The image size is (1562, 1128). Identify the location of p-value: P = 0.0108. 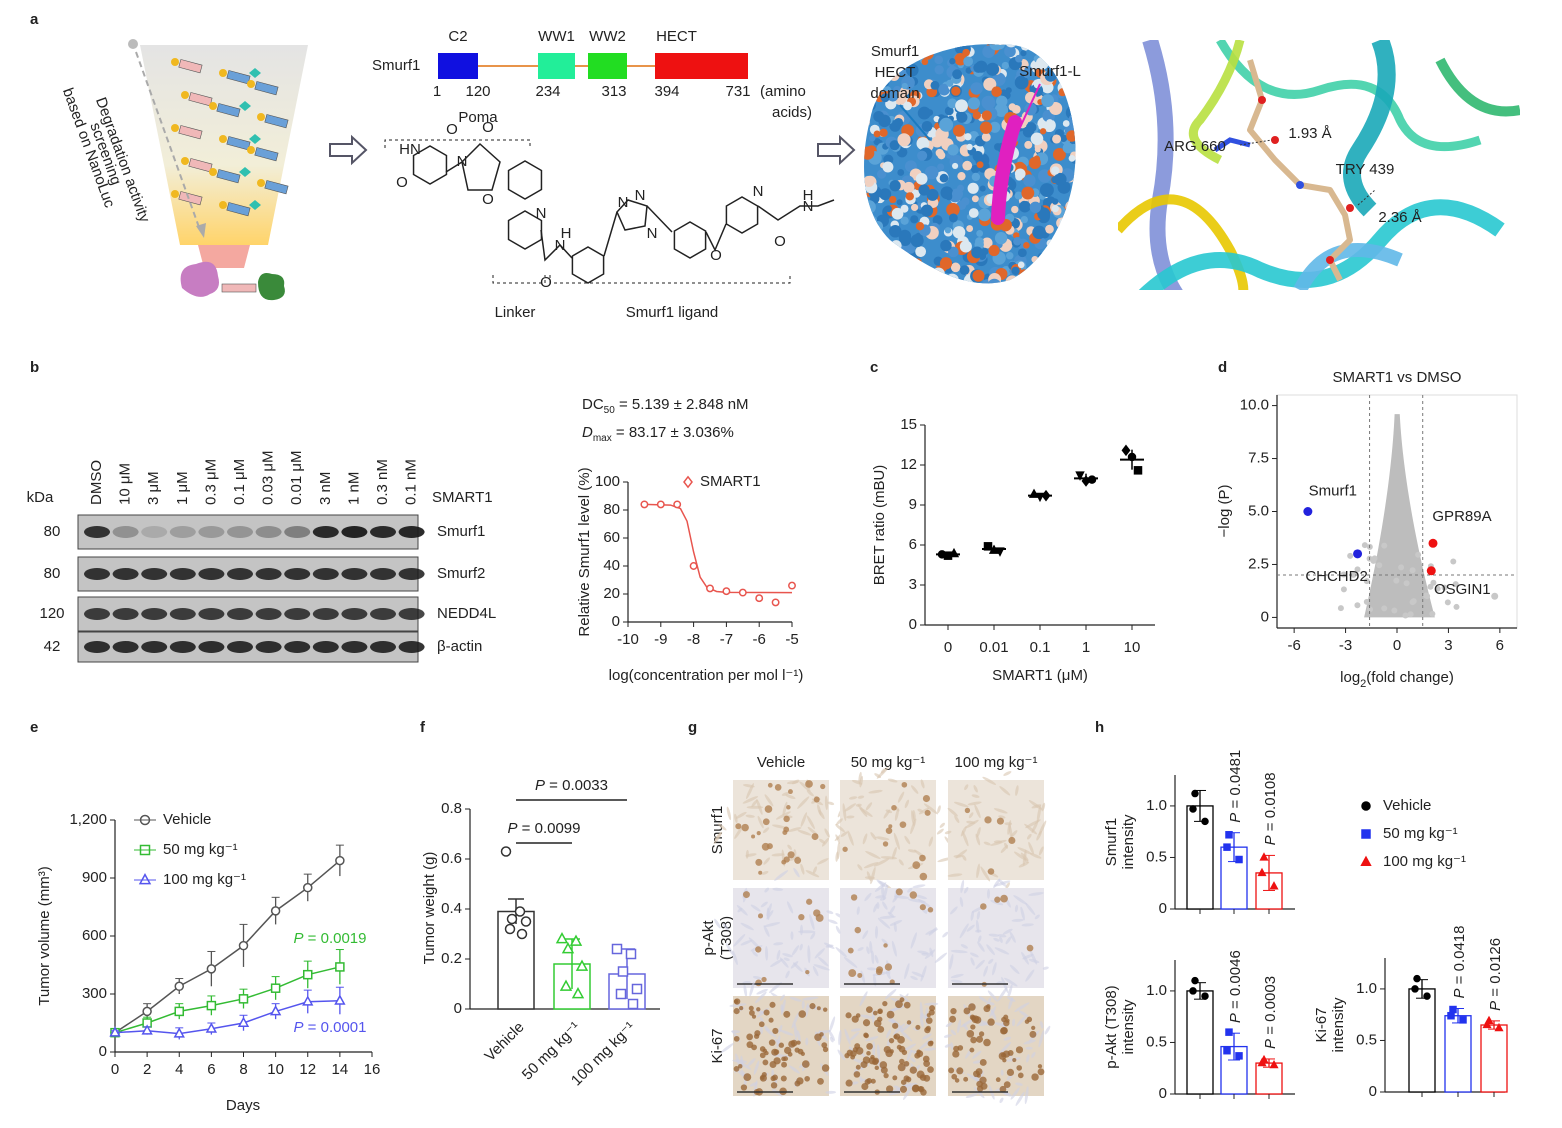
(1270, 808).